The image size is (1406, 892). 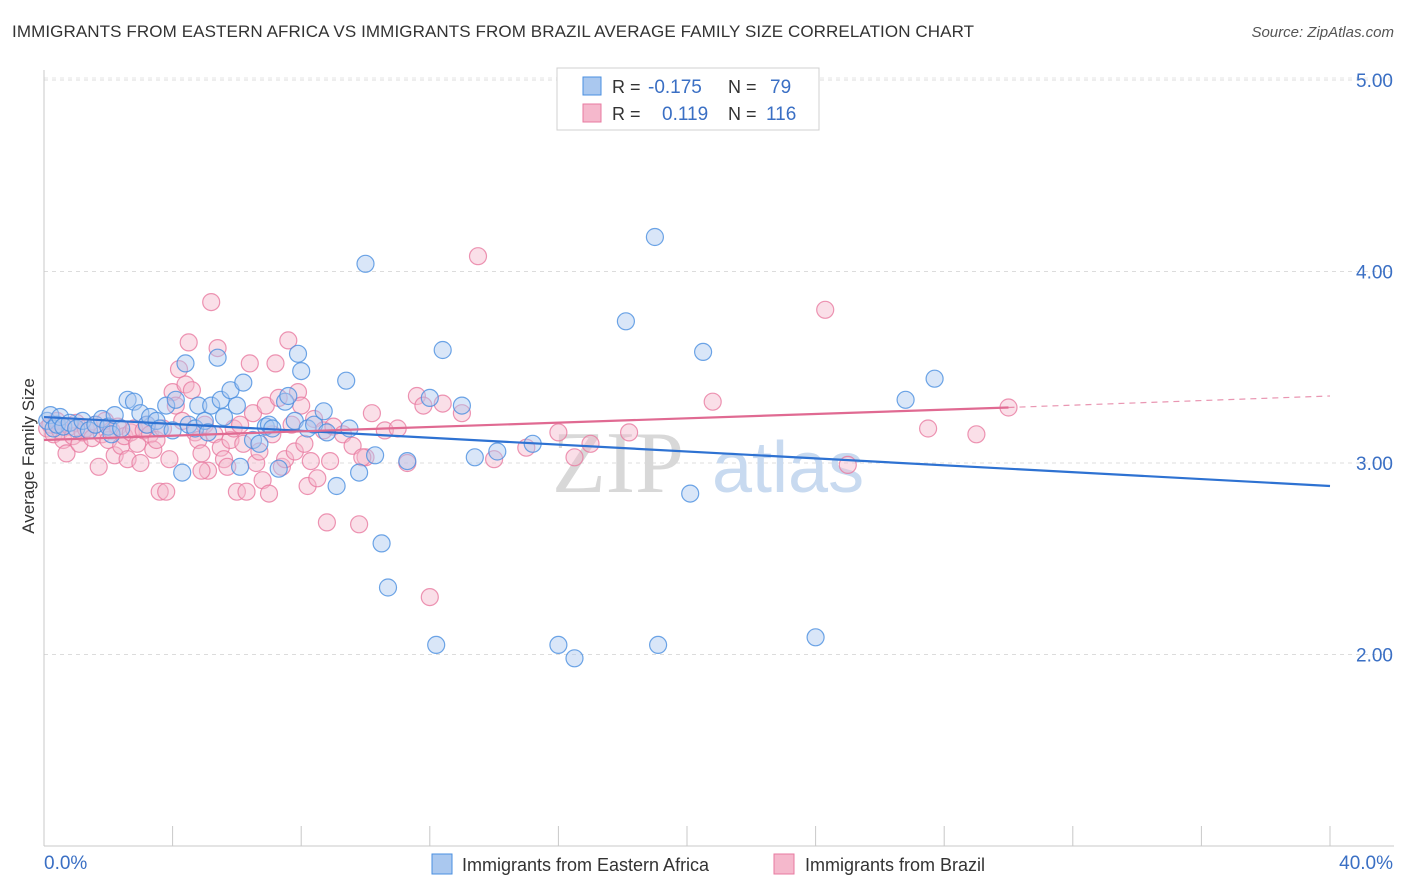 What do you see at coordinates (675, 87) in the screenshot?
I see `legend-r-value: -0.175` at bounding box center [675, 87].